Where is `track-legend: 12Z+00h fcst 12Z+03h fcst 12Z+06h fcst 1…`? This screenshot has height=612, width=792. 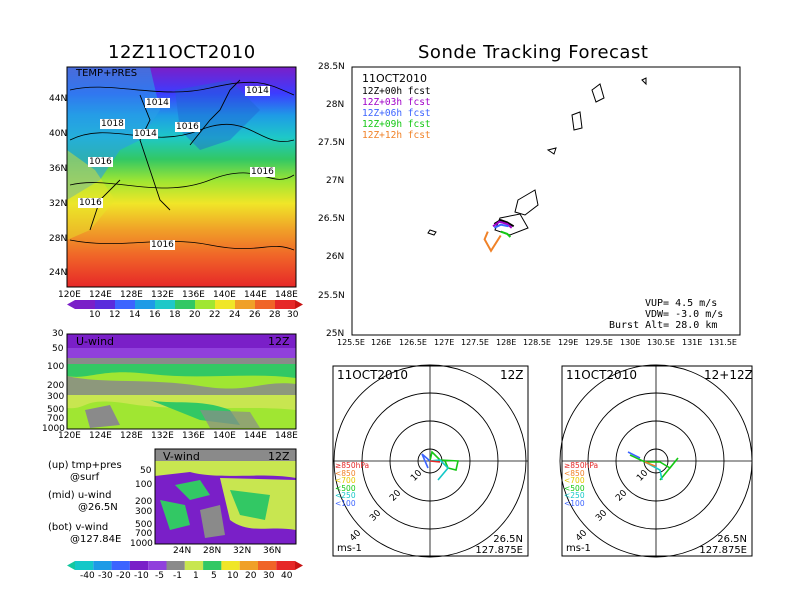
track-legend: 12Z+00h fcst 12Z+03h fcst 12Z+06h fcst 1… is located at coordinates (396, 113).